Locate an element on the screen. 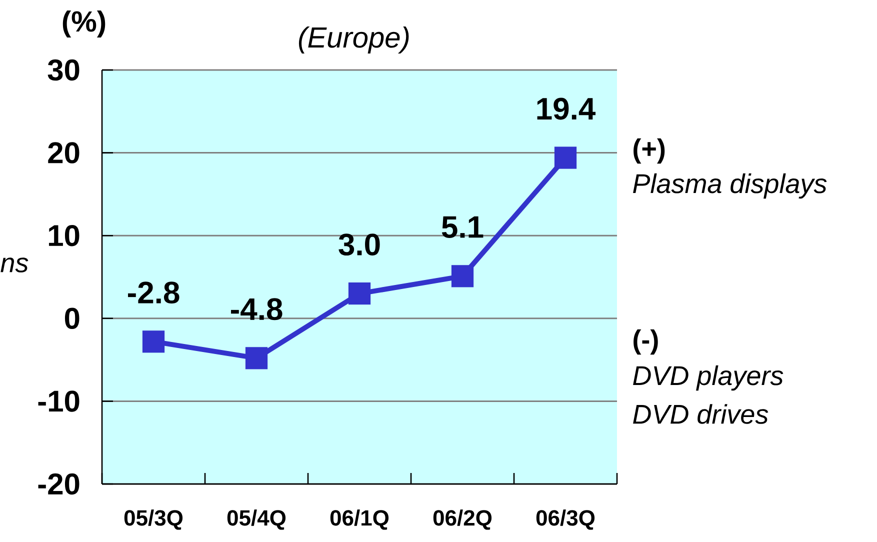  x-tick-label: 06/1Q is located at coordinates (359, 520).